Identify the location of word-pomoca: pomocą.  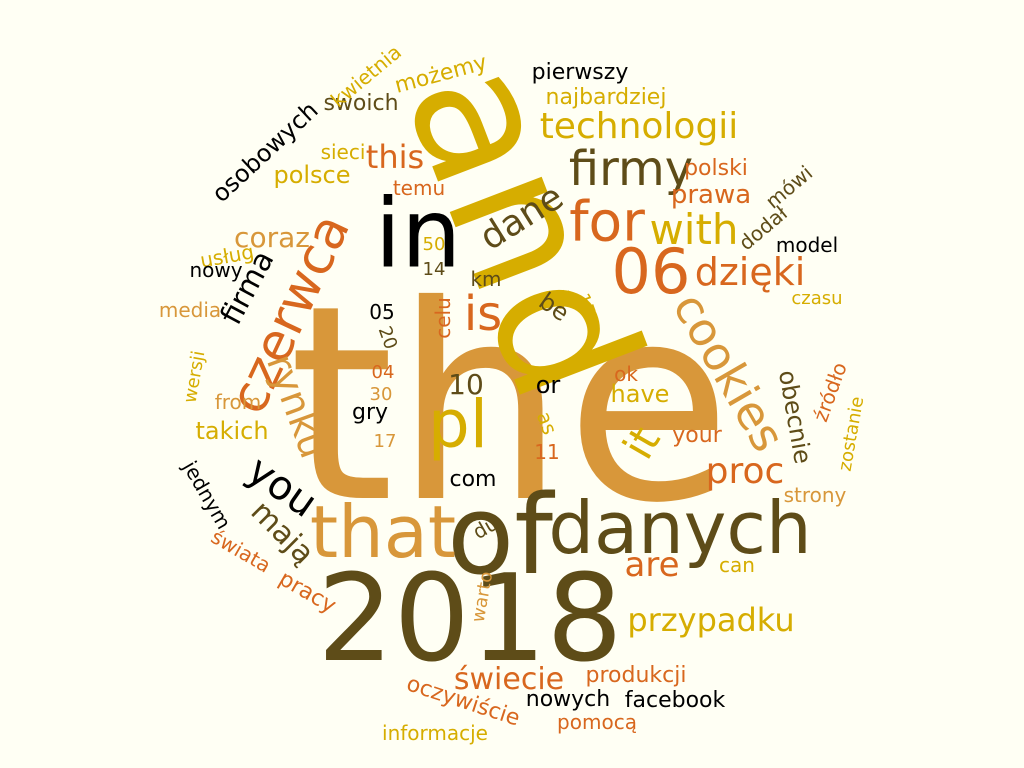
(597, 722).